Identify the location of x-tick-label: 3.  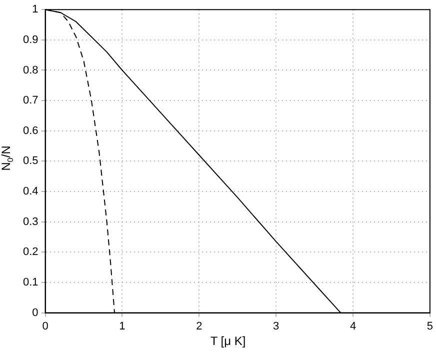
(276, 326).